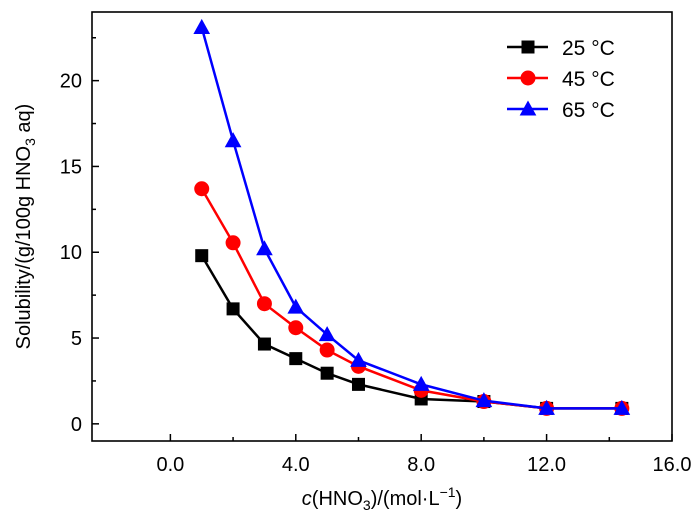  What do you see at coordinates (588, 79) in the screenshot?
I see `legend-label: 45 °C` at bounding box center [588, 79].